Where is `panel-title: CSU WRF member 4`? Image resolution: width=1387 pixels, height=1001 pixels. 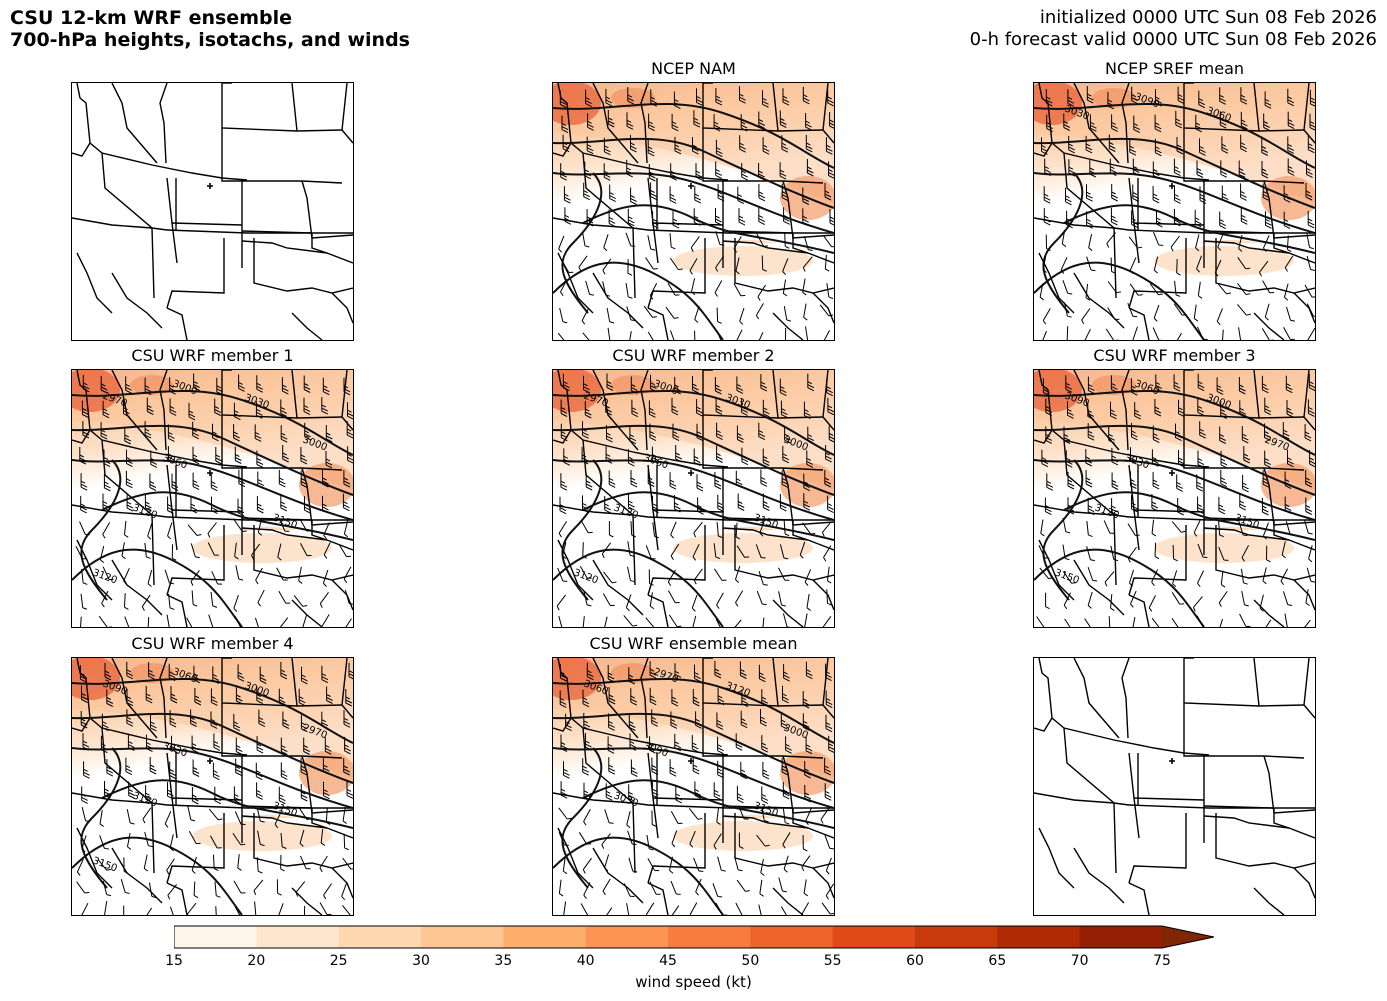 panel-title: CSU WRF member 4 is located at coordinates (212, 643).